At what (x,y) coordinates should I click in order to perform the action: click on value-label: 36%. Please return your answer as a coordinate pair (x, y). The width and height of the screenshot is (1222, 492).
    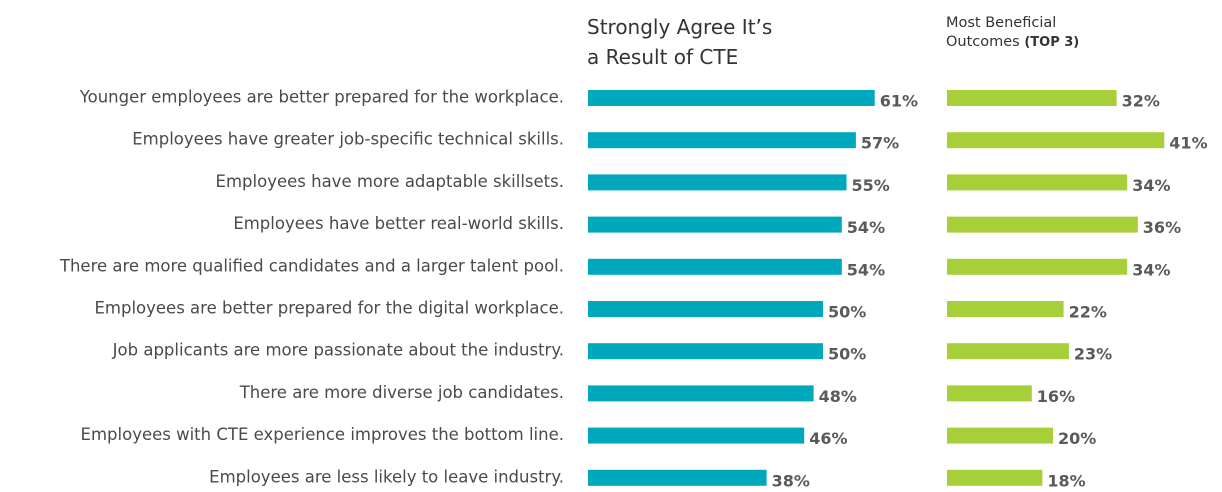
    Looking at the image, I should click on (1162, 227).